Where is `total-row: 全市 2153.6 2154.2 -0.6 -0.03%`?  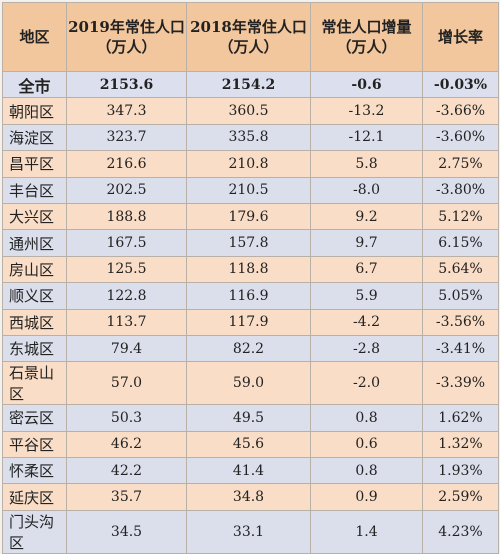
total-row: 全市 2153.6 2154.2 -0.6 -0.03% is located at coordinates (250, 84).